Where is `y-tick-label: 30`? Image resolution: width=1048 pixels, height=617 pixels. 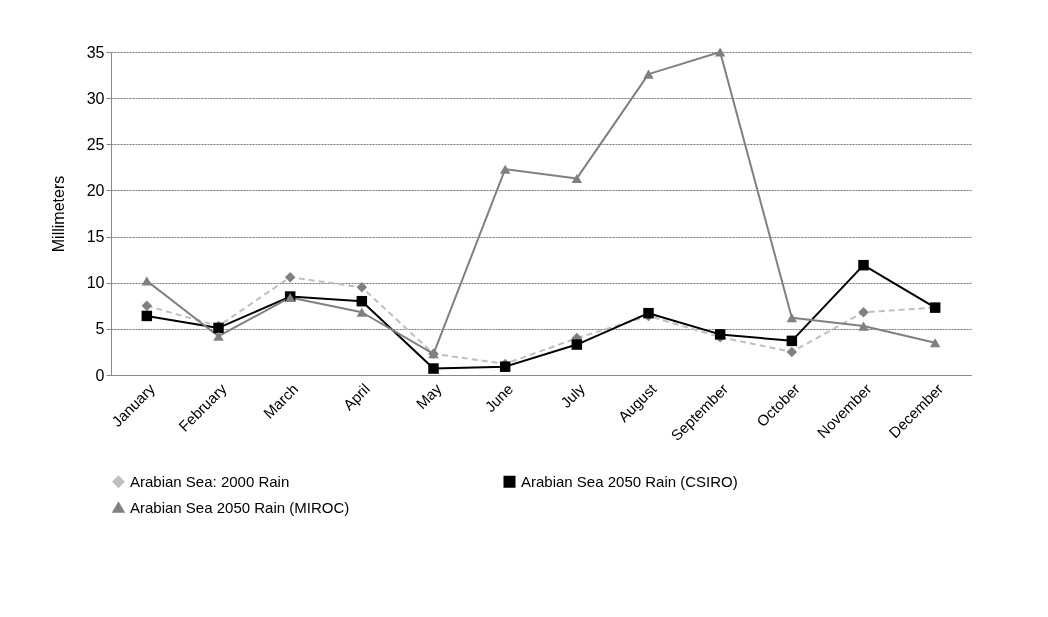 y-tick-label: 30 is located at coordinates (95, 98).